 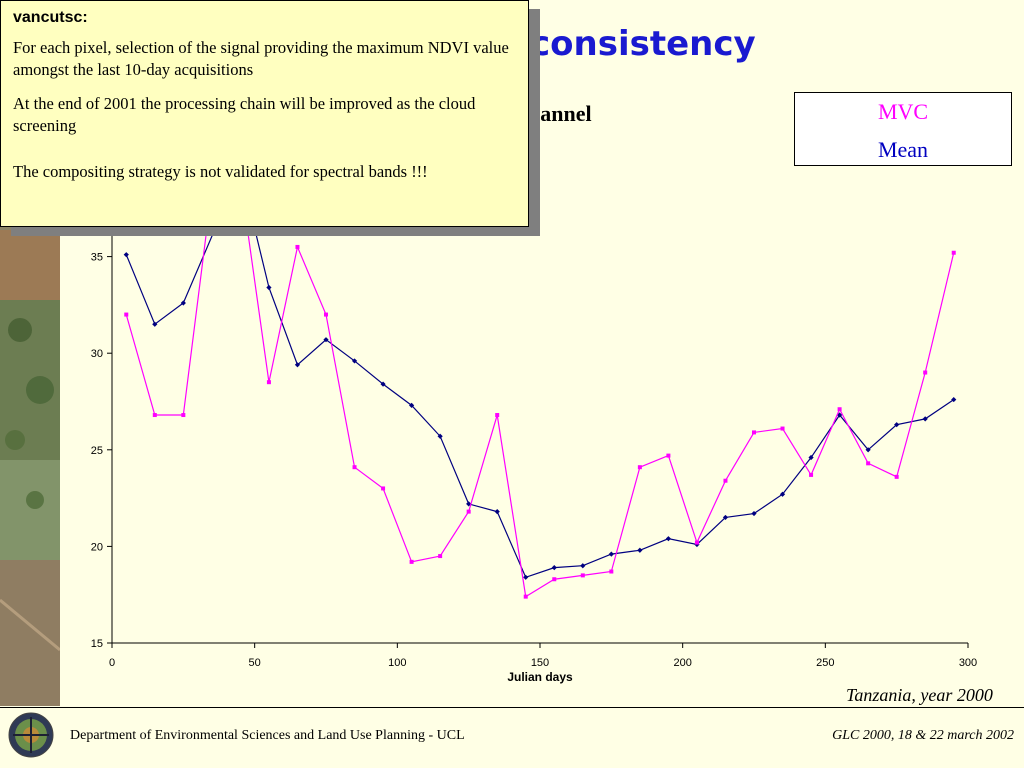 I want to click on x-tick-label: 100, so click(x=397, y=663).